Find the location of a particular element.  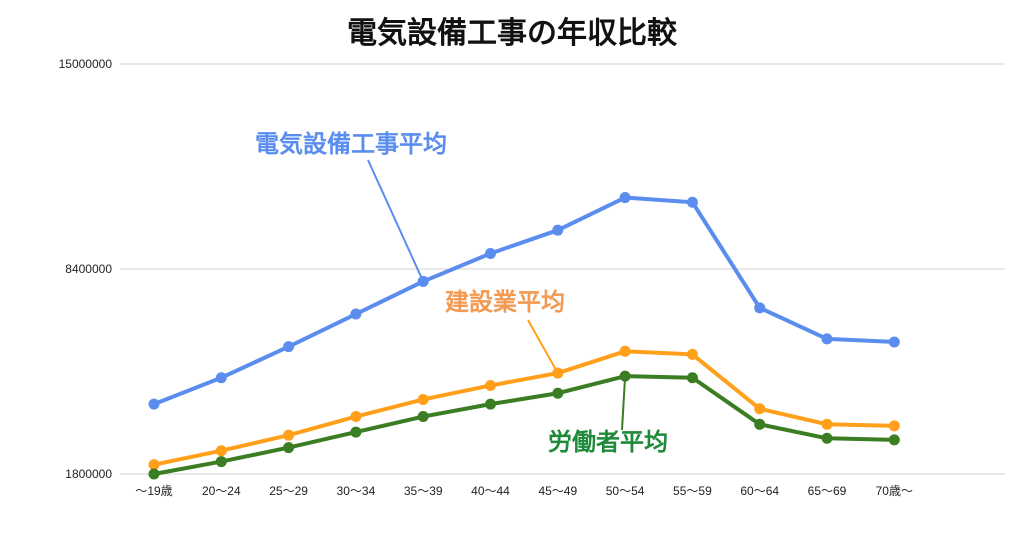

x-tick-label: 45〜49 is located at coordinates (557, 491).